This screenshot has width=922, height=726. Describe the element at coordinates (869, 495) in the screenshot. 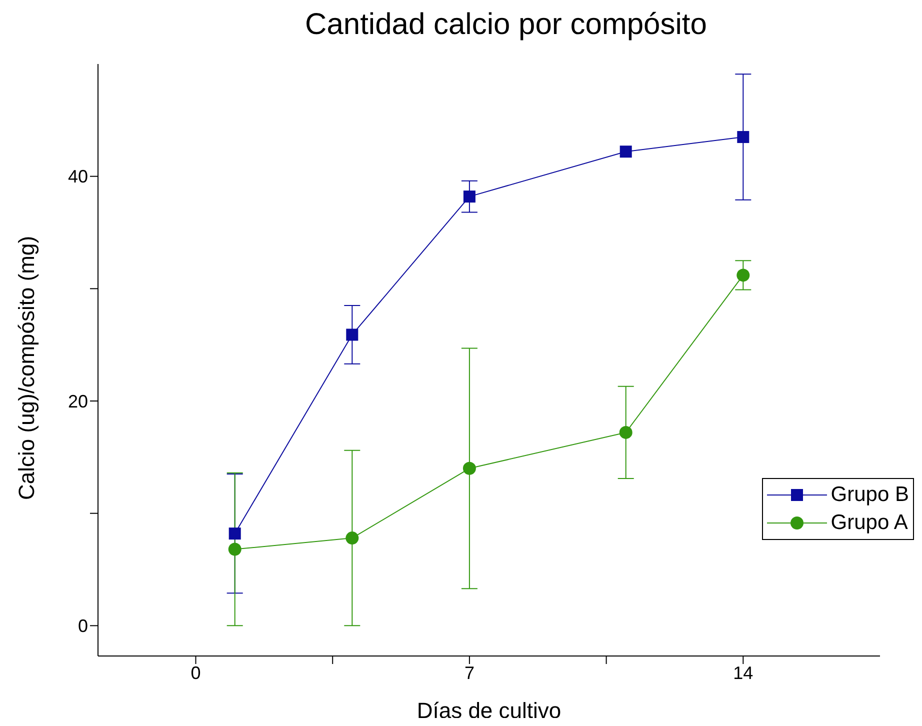

I see `legend-label: Grupo B` at that location.